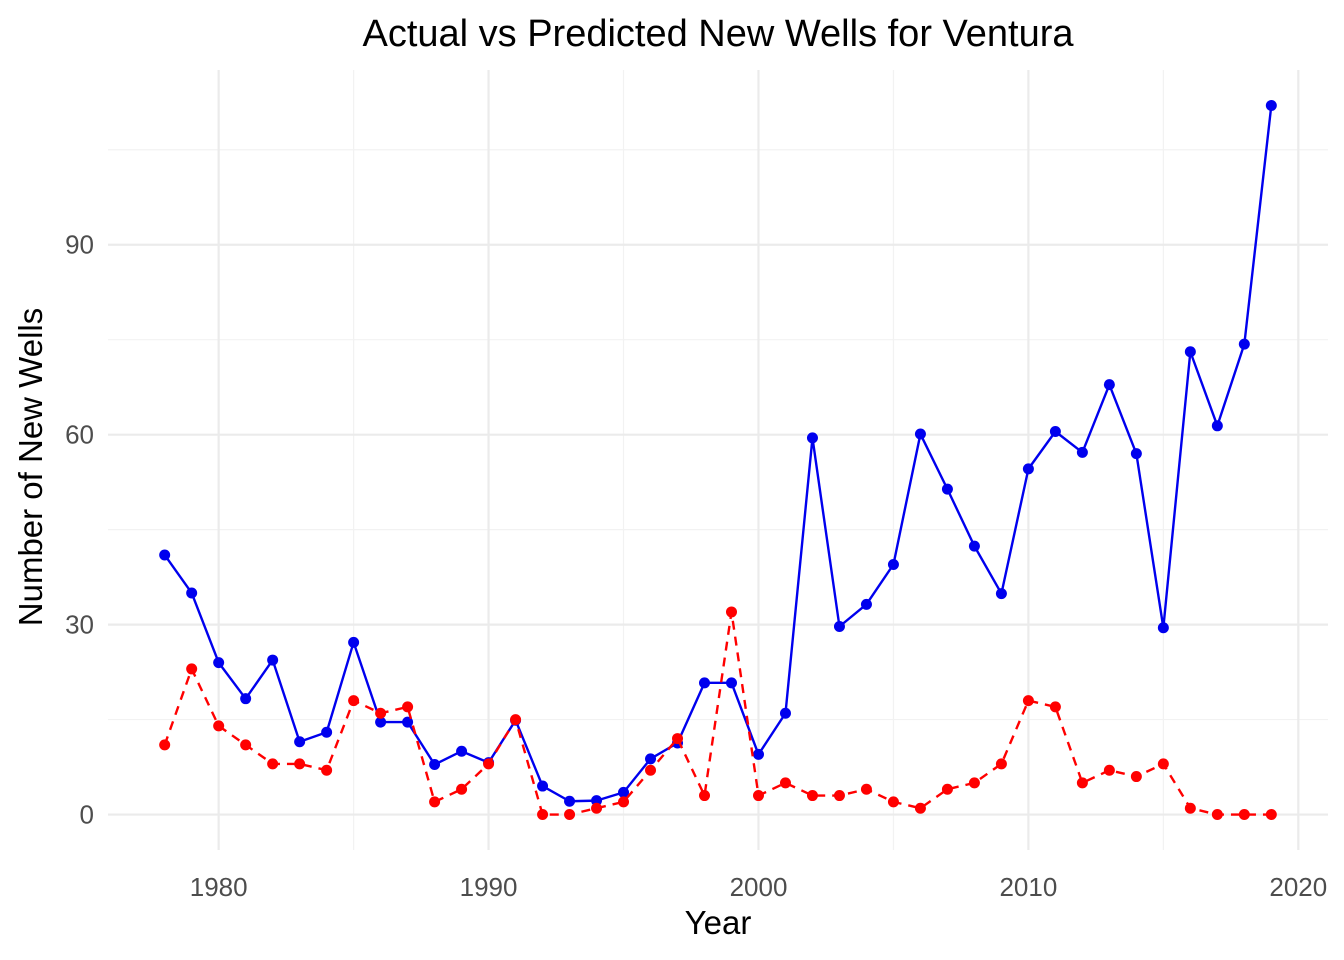  I want to click on y-tick-label: 30, so click(79, 625).